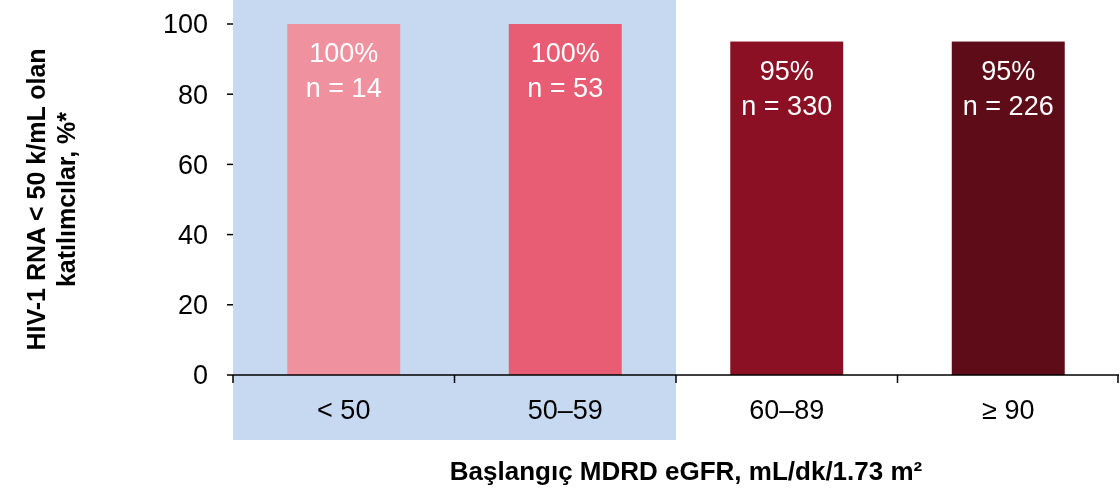 This screenshot has height=498, width=1119. What do you see at coordinates (192, 164) in the screenshot?
I see `y-tick-label: 60` at bounding box center [192, 164].